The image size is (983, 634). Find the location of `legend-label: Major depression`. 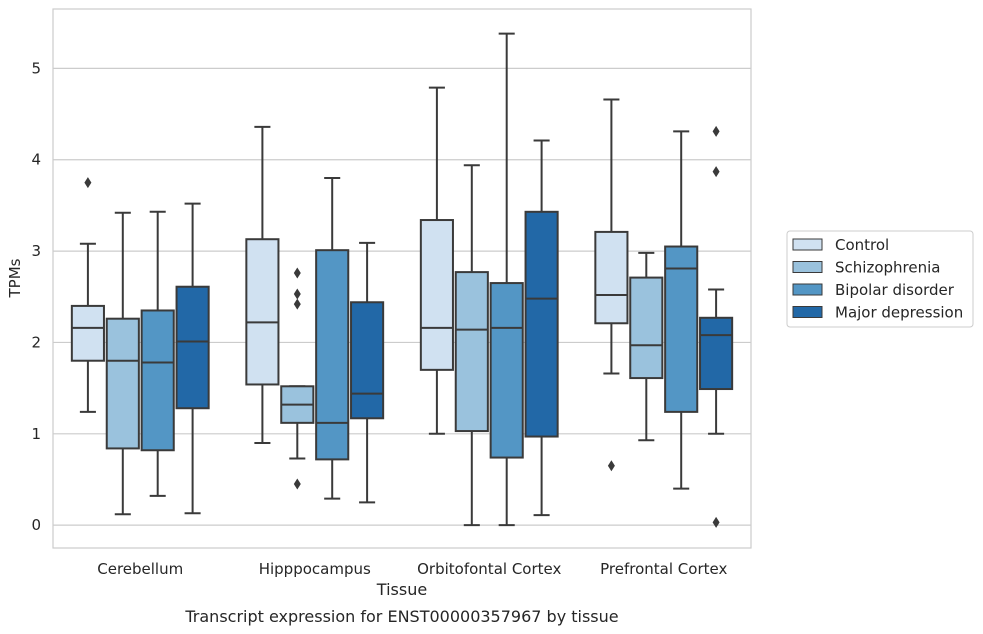

legend-label: Major depression is located at coordinates (899, 313).